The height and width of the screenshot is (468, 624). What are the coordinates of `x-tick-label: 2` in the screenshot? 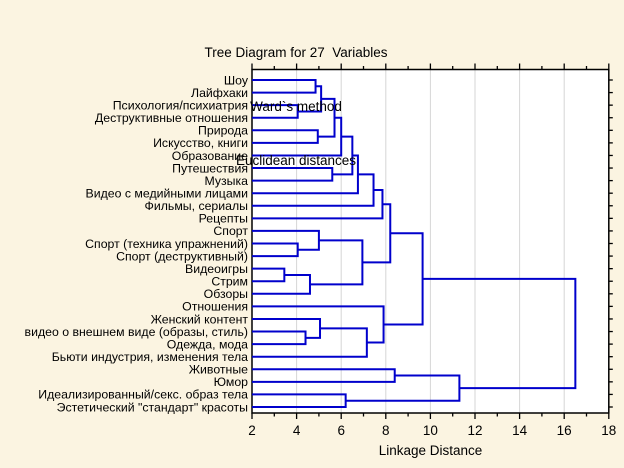 It's located at (252, 430).